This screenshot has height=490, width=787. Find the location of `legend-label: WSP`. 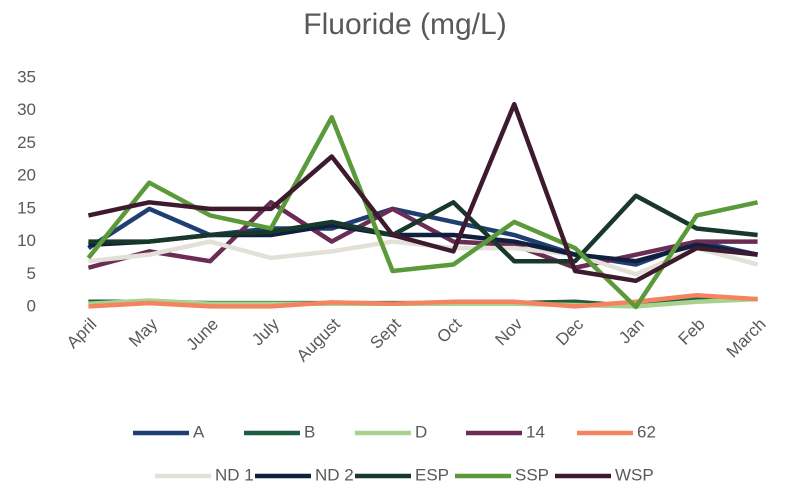

legend-label: WSP is located at coordinates (634, 474).